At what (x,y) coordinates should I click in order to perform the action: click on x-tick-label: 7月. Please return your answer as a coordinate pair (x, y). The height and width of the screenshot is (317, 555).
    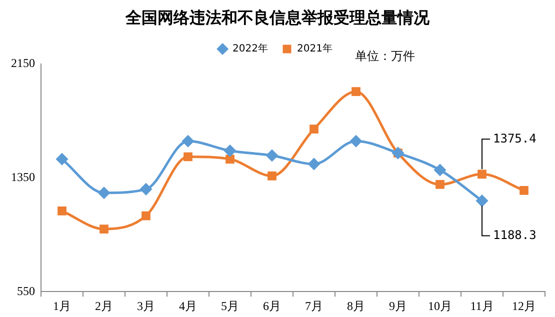
    Looking at the image, I should click on (314, 305).